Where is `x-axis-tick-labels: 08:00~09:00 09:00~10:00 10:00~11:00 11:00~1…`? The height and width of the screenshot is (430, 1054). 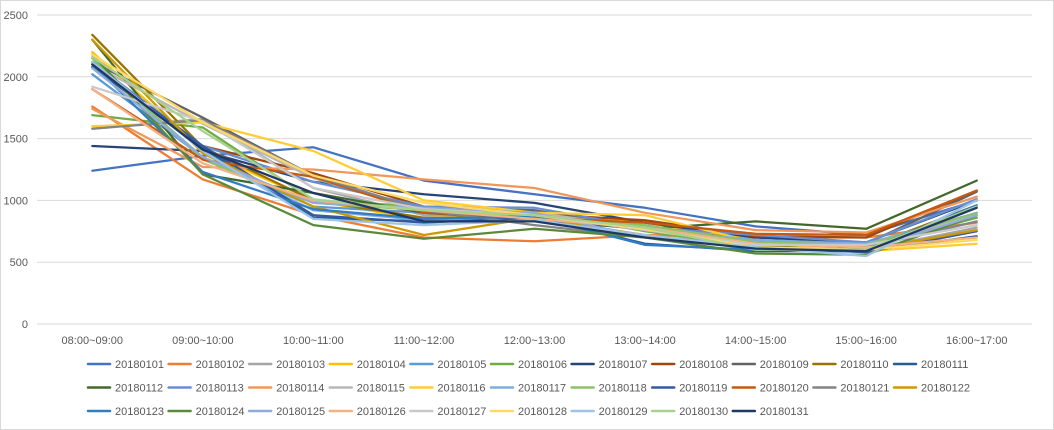 x-axis-tick-labels: 08:00~09:00 09:00~10:00 10:00~11:00 11:00~1… is located at coordinates (535, 341).